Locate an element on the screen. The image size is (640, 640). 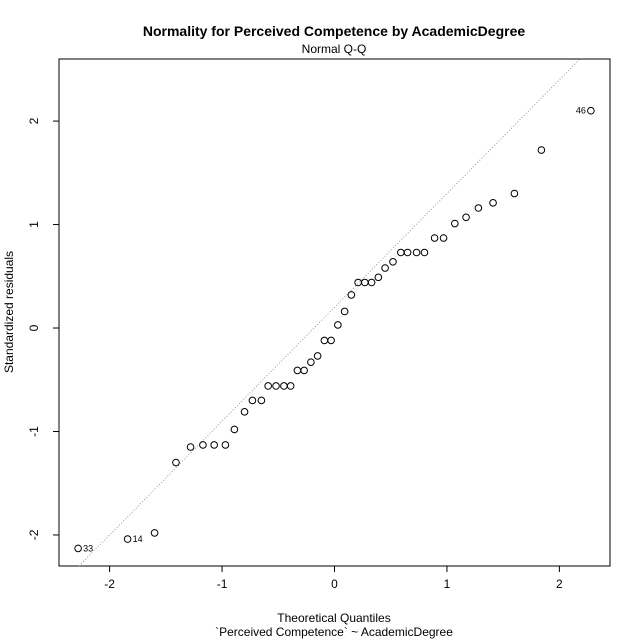
chart-subtitle: Normal Q-Q is located at coordinates (334, 49).